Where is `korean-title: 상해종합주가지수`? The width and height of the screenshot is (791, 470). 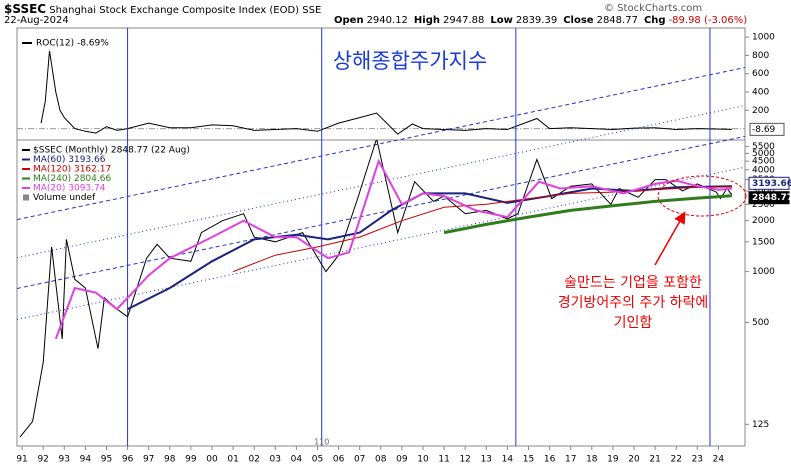 korean-title: 상해종합주가지수 is located at coordinates (410, 61).